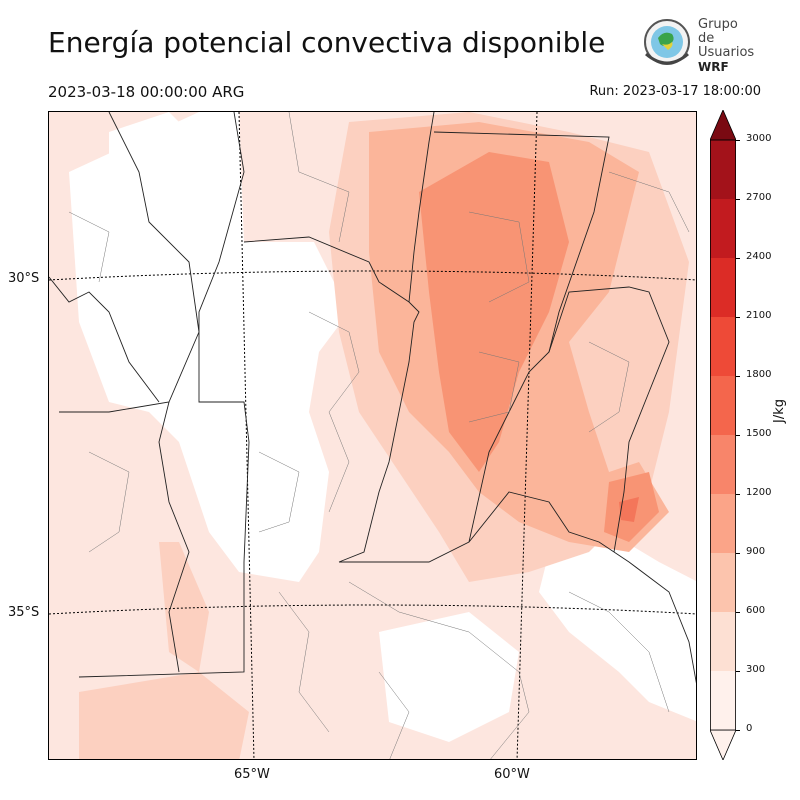 This screenshot has width=800, height=800. I want to click on graticule-35s, so click(372, 609).